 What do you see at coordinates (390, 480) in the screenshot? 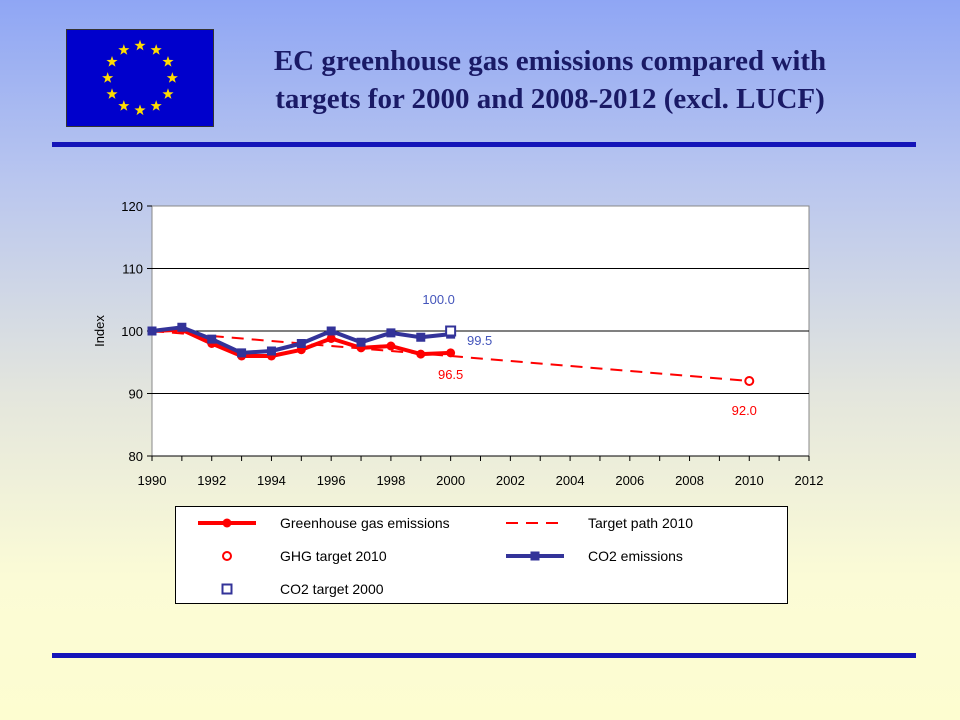
I see `x-tick-label: 1998` at bounding box center [390, 480].